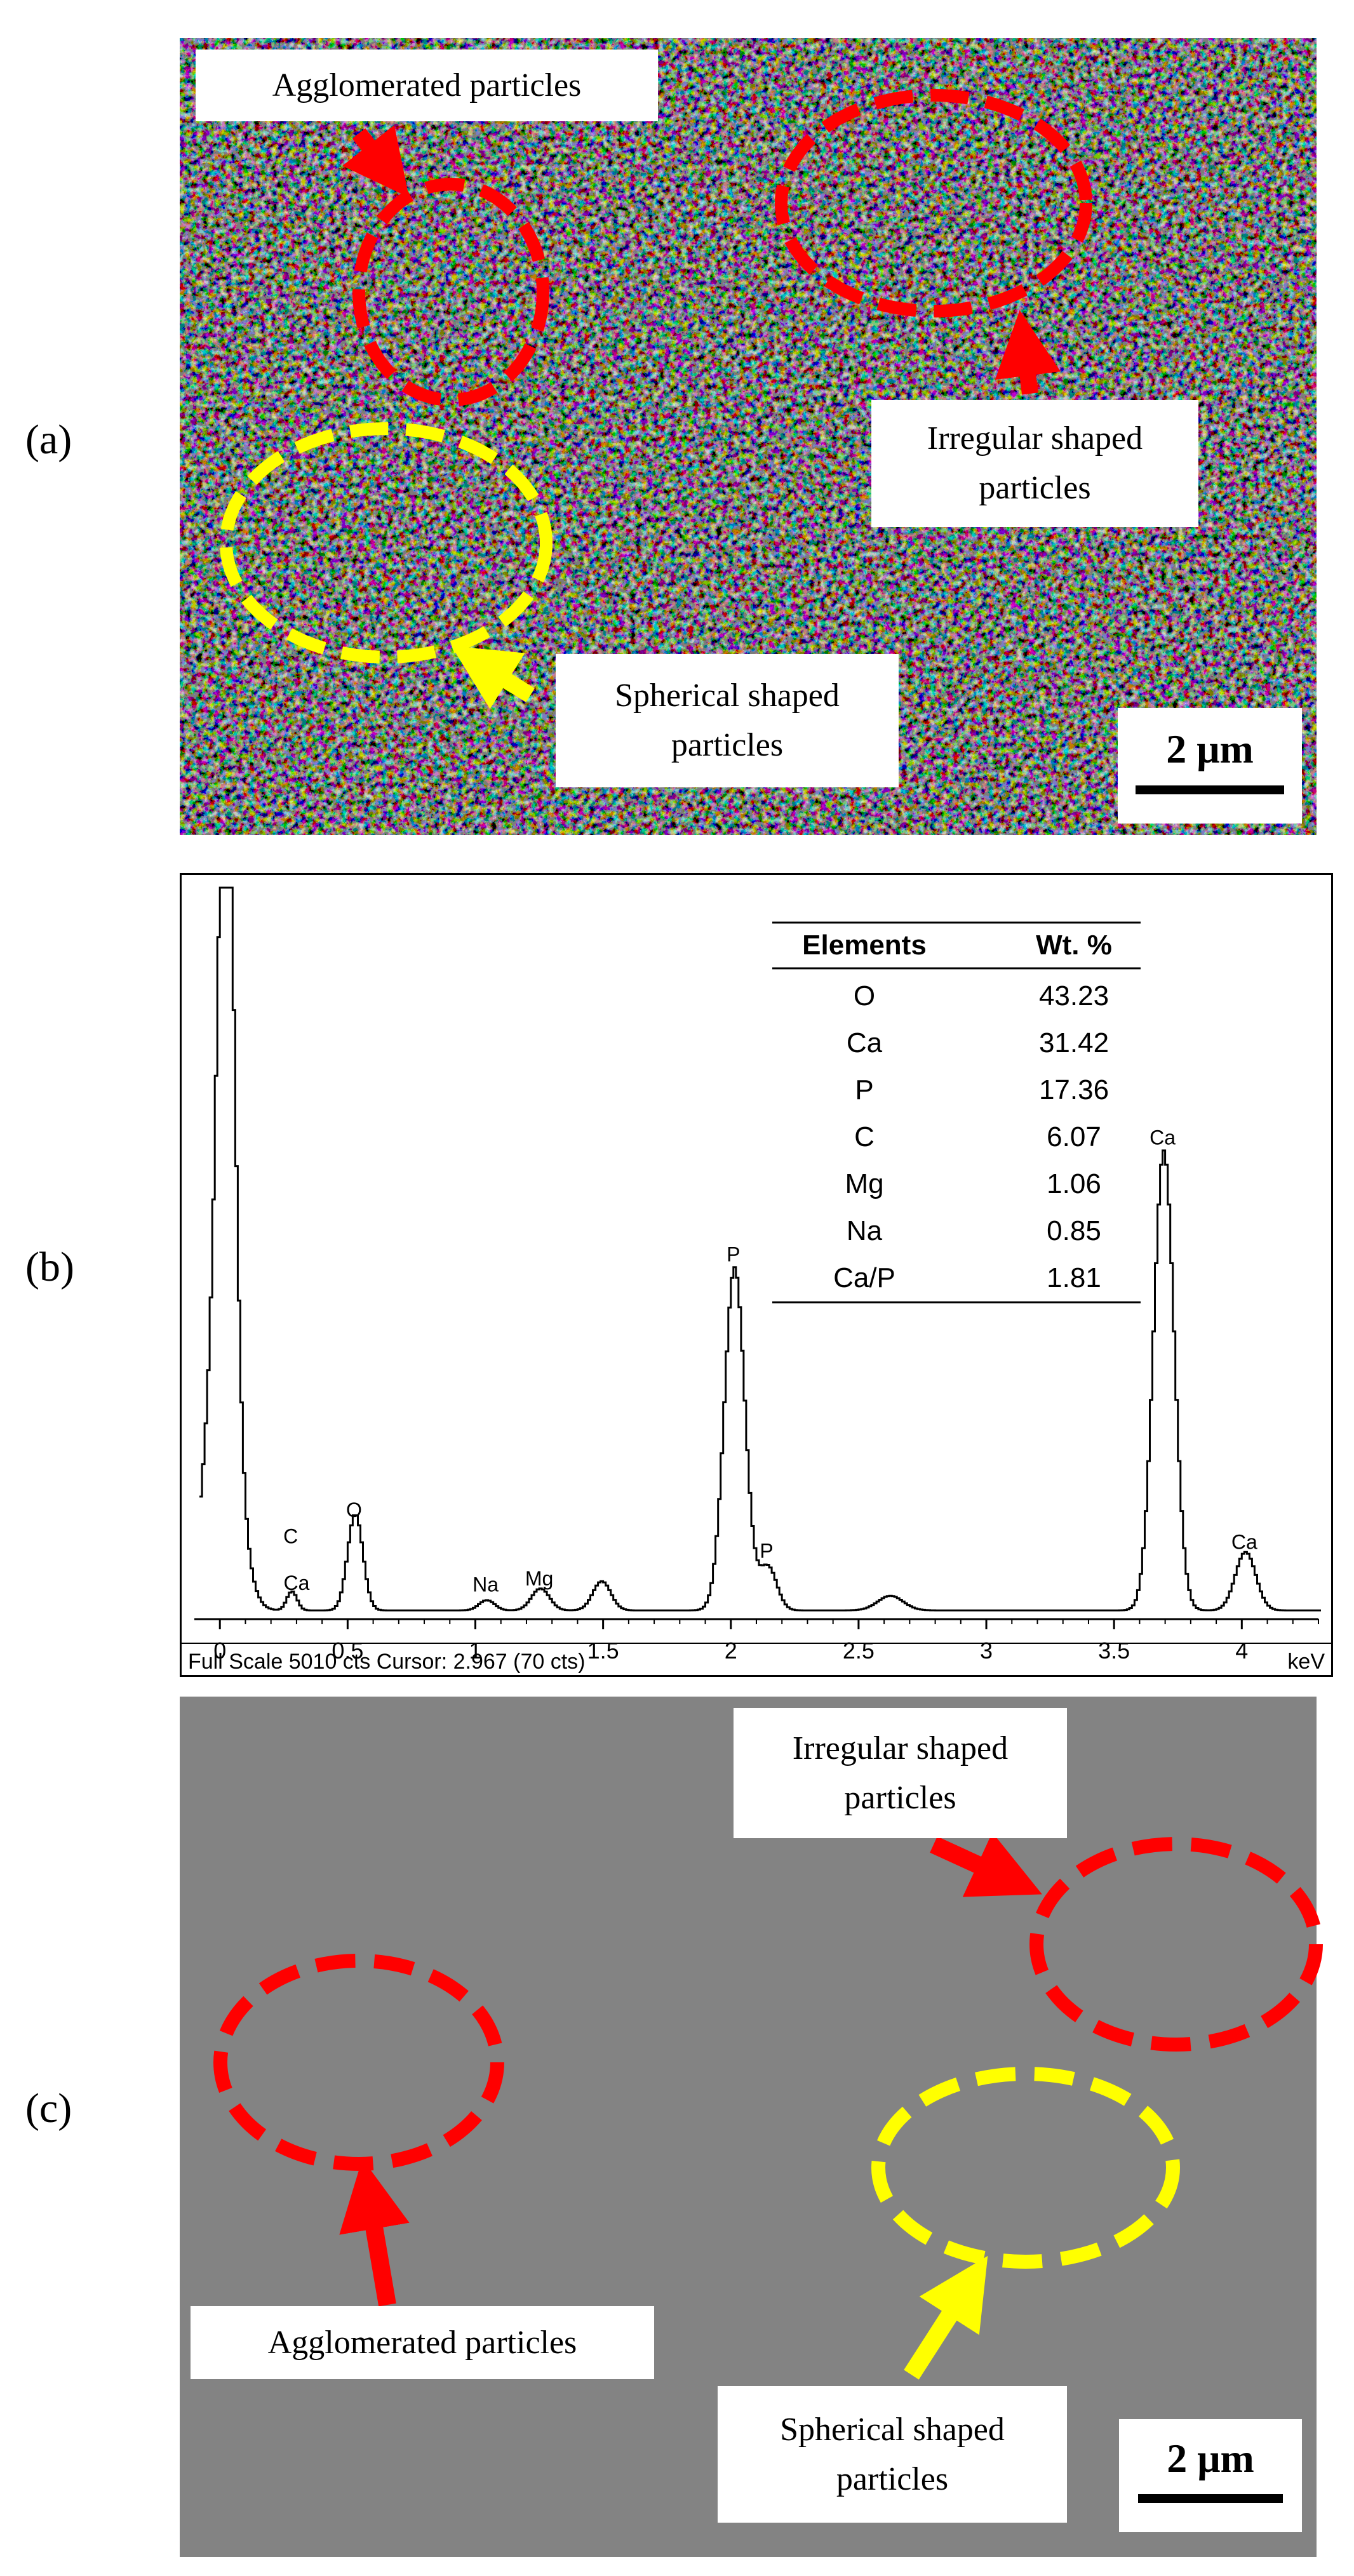 Image resolution: width=1354 pixels, height=2576 pixels. What do you see at coordinates (49, 1267) in the screenshot?
I see `panel-label-b: (b)` at bounding box center [49, 1267].